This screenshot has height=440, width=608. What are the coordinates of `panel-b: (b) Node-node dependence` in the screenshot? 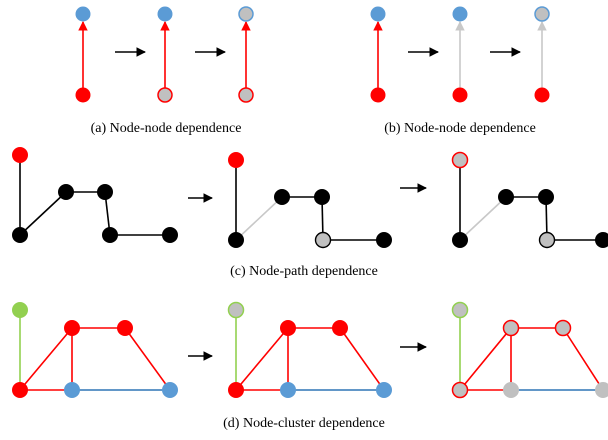 It's located at (460, 71).